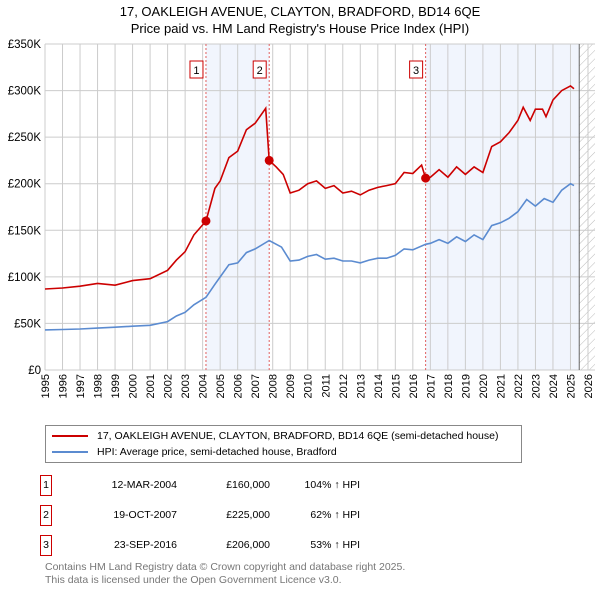 The width and height of the screenshot is (600, 590). I want to click on x-tick-label: 2020, so click(484, 386).